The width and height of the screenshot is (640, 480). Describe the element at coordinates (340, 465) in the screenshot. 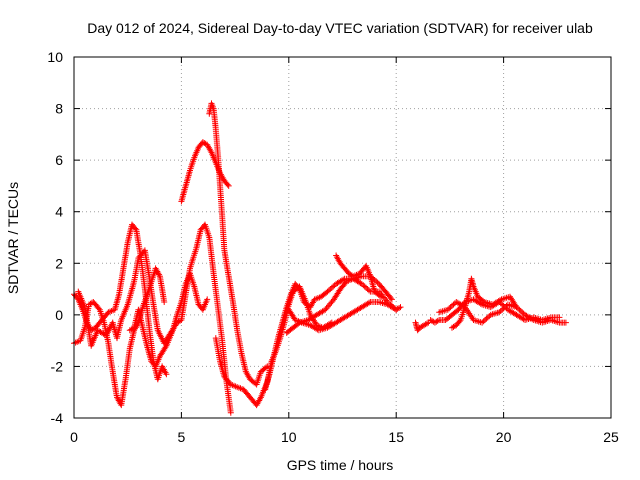

I see `x-axis-label: GPS time / hours` at that location.